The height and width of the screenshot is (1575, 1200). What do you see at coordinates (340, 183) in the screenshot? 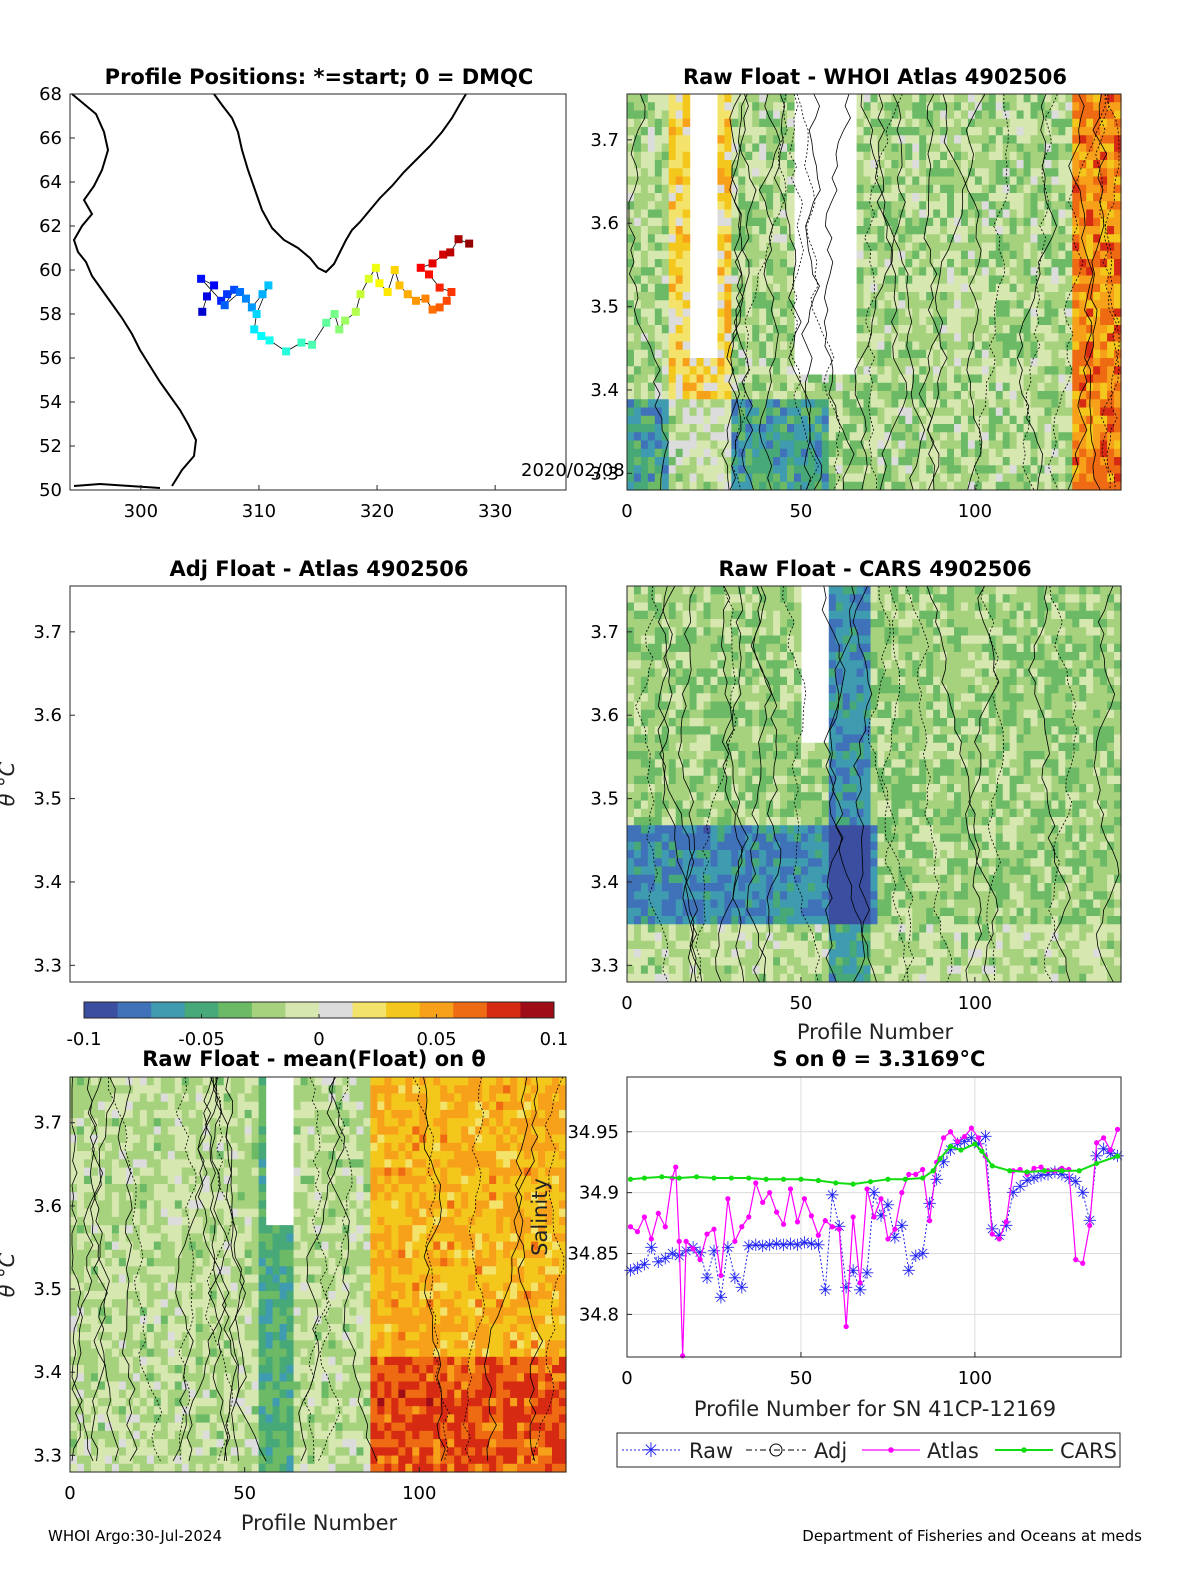
I see `greenland-coast` at bounding box center [340, 183].